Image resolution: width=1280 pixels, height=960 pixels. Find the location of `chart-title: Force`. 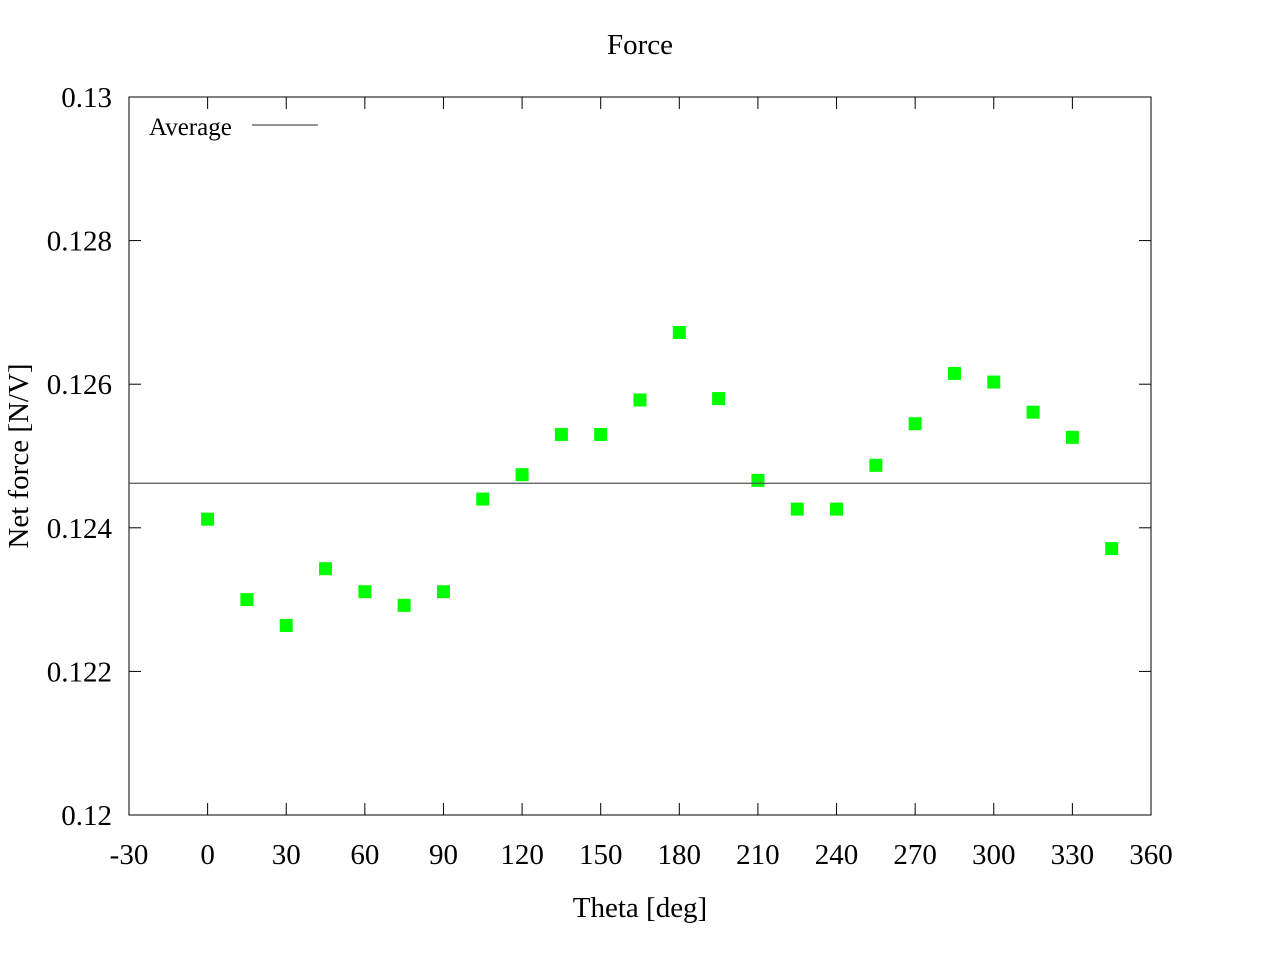

chart-title: Force is located at coordinates (640, 45).